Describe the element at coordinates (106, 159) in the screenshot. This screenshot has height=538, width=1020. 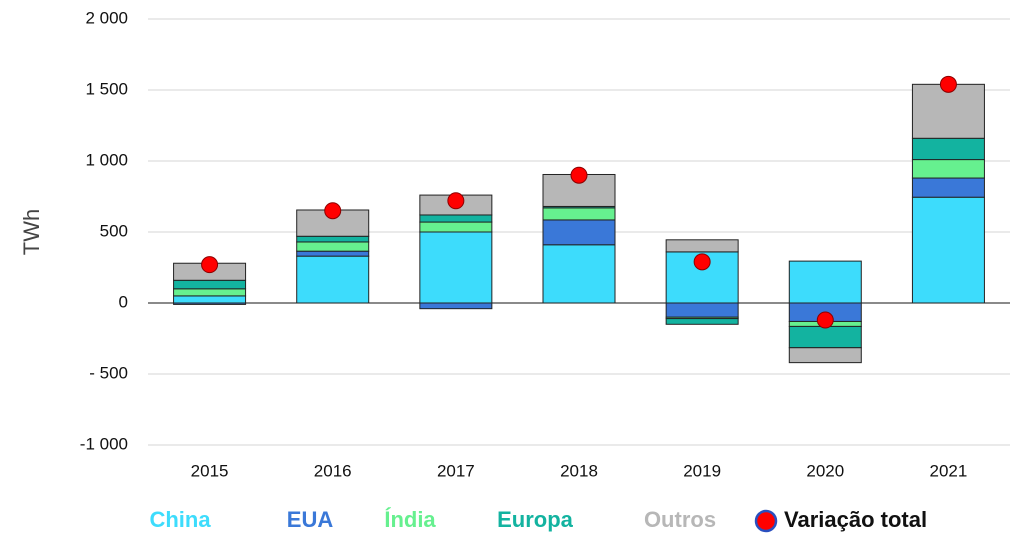
I see `y-tick-label: 1 000` at that location.